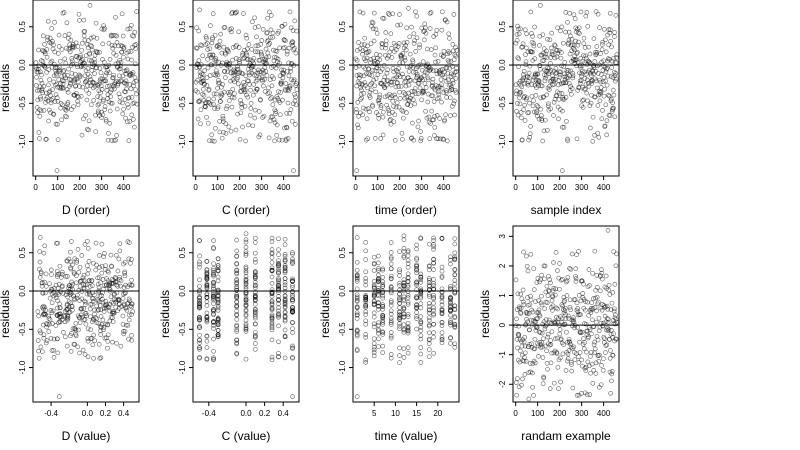 The height and width of the screenshot is (450, 800). I want to click on x-tick-label: 0.2, so click(265, 413).